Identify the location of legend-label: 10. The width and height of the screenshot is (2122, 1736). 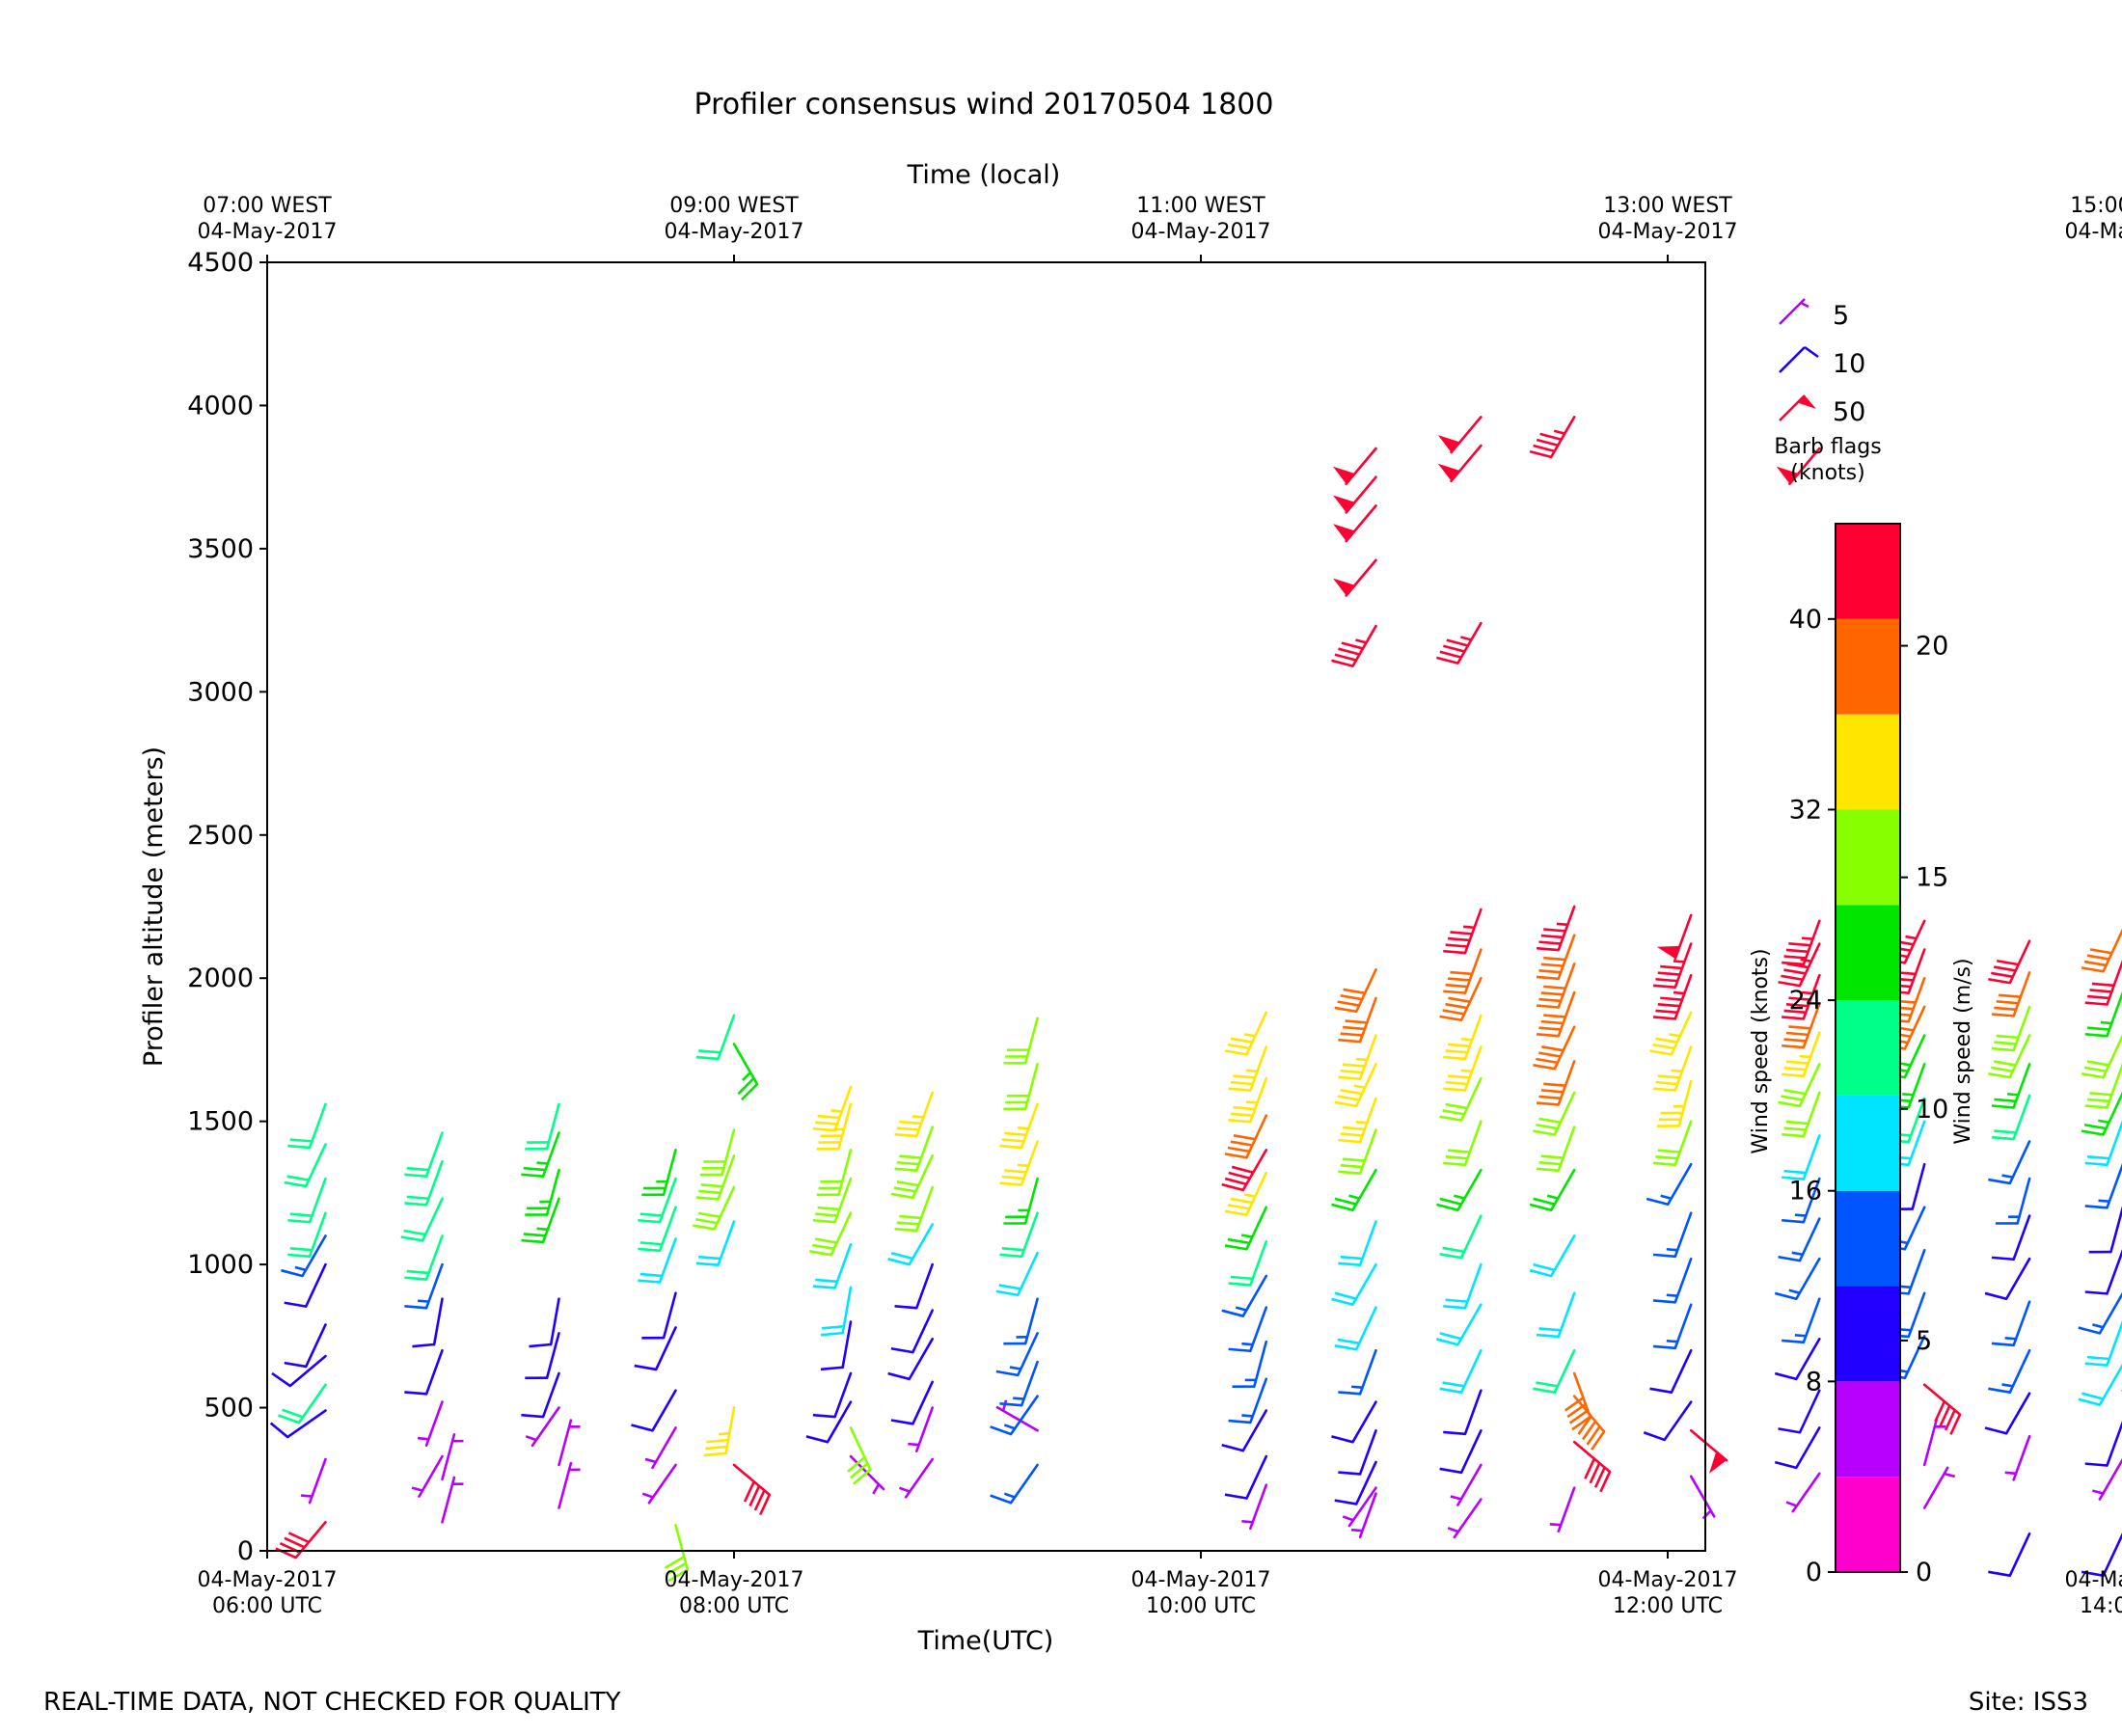
(1849, 364).